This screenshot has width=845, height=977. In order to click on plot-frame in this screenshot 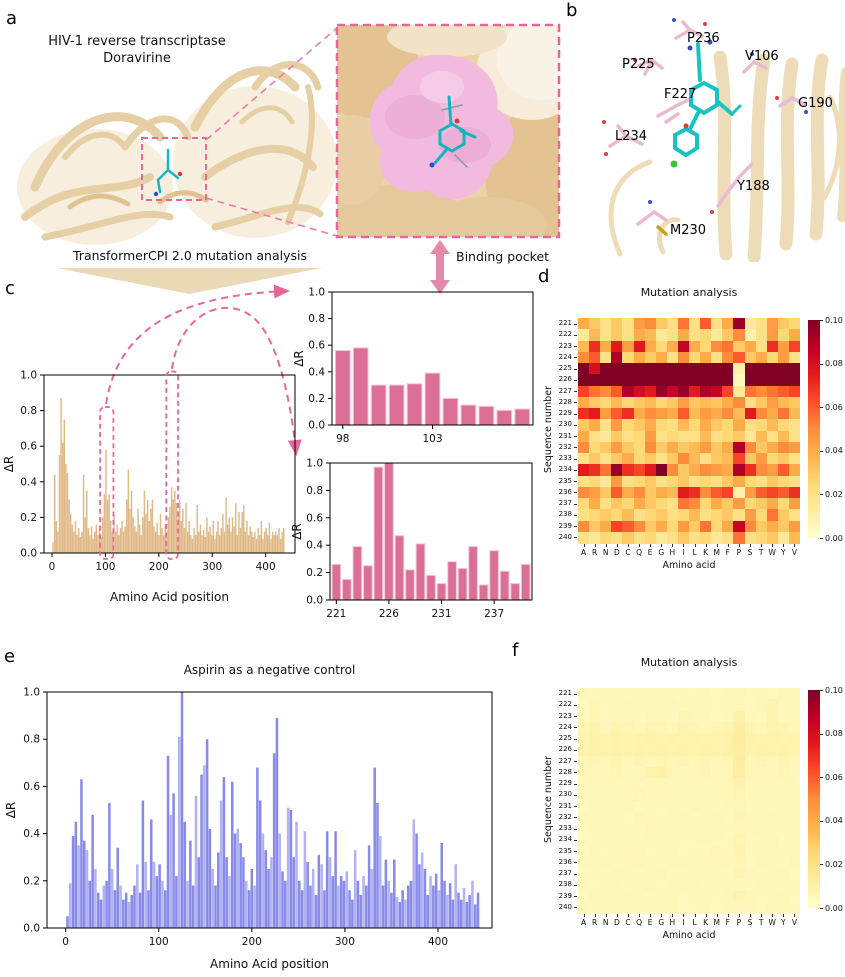, I will do `click(169, 464)`.